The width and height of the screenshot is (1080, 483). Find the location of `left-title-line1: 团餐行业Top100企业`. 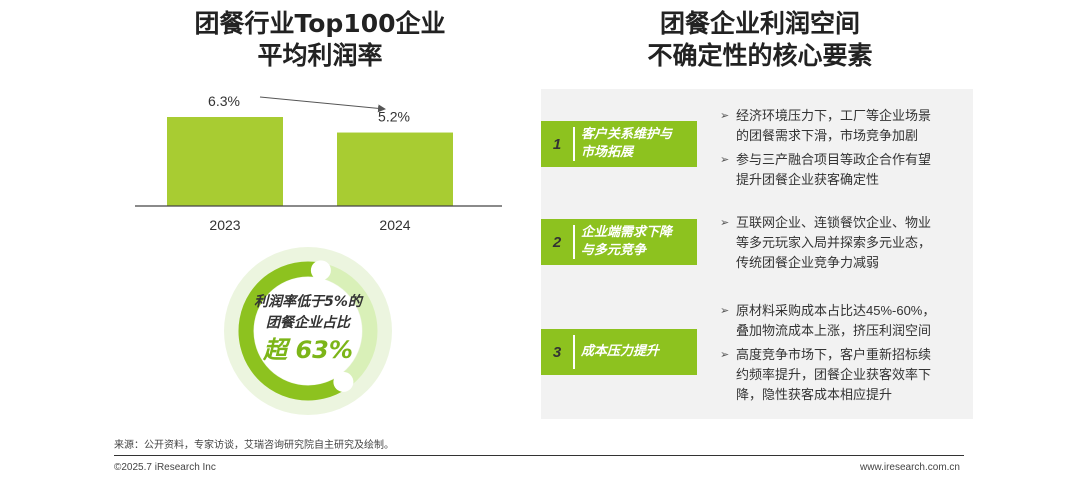

left-title-line1: 团餐行业Top100企业 is located at coordinates (320, 23).